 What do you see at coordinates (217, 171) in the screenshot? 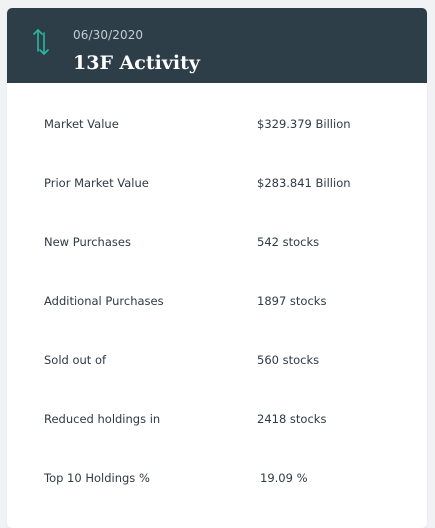
I see `list-item: Prior Market Value $283.841 Billion` at bounding box center [217, 171].